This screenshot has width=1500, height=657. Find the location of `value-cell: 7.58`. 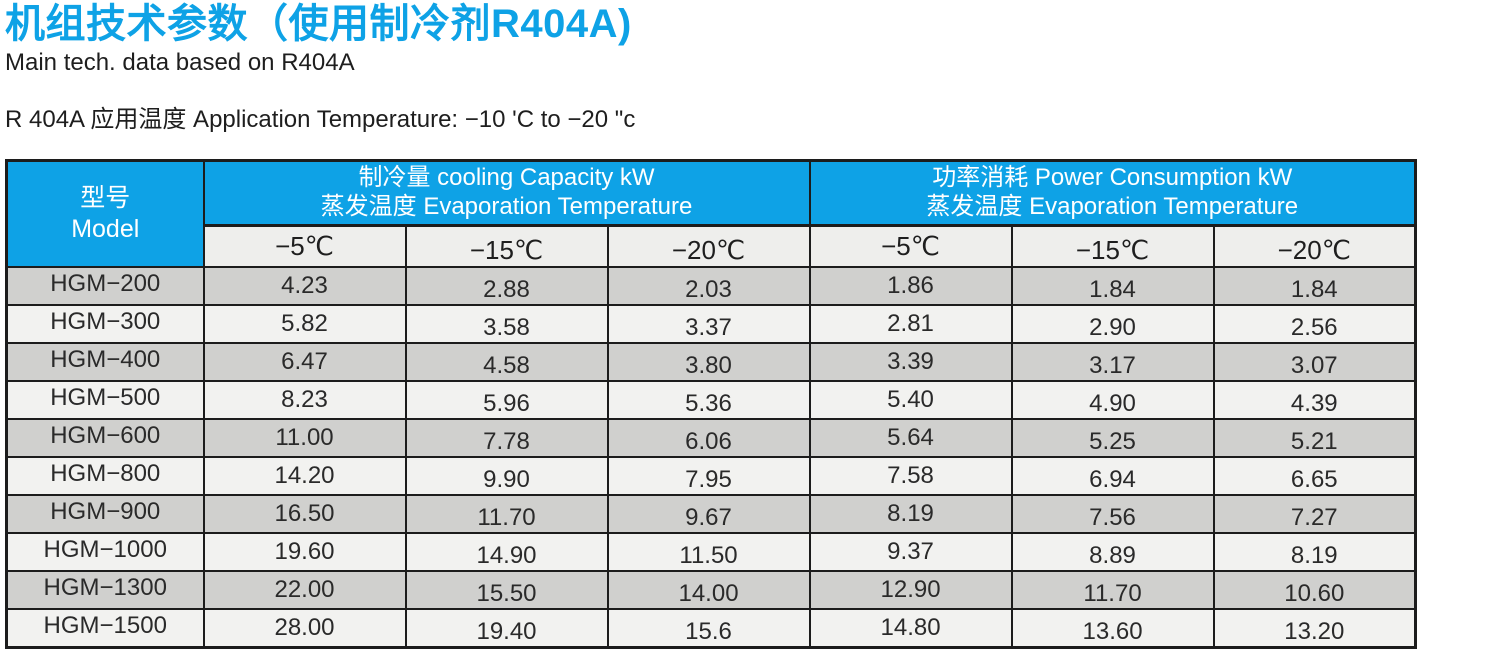

value-cell: 7.58 is located at coordinates (910, 476).